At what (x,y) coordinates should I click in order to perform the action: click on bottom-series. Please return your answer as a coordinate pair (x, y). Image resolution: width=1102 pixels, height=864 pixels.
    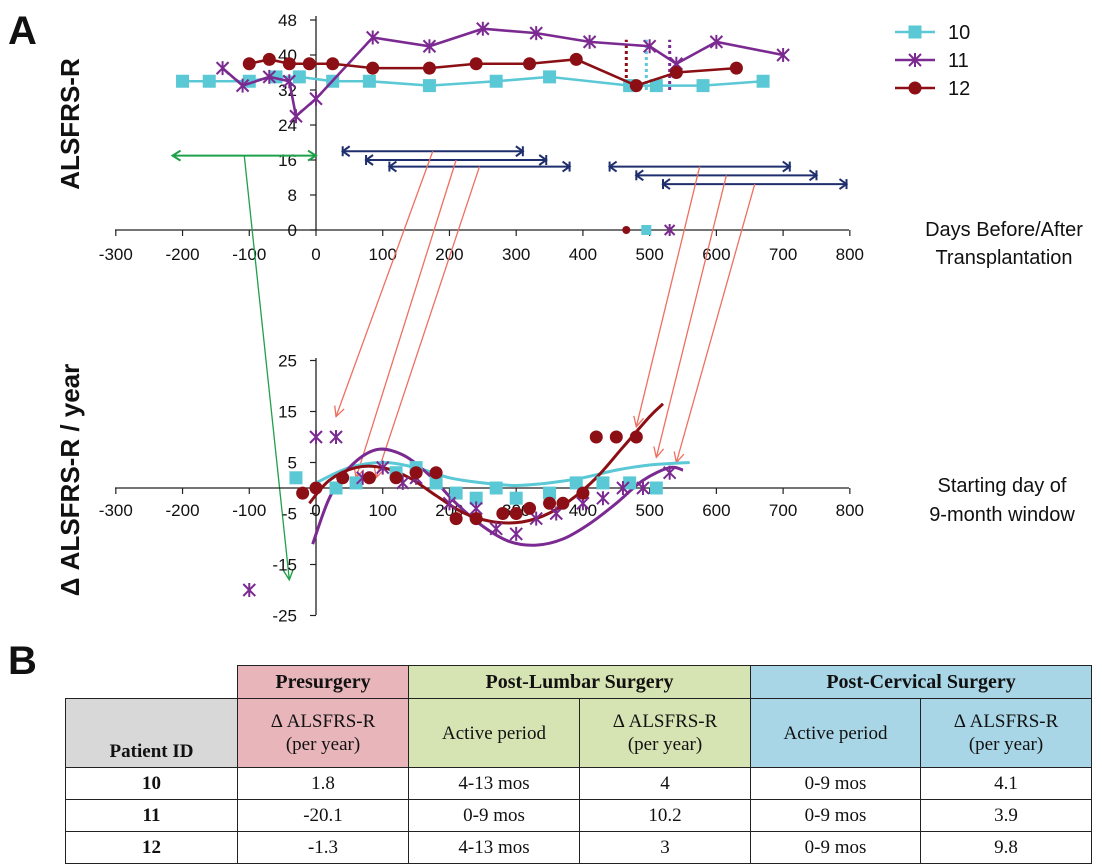
    Looking at the image, I should click on (466, 499).